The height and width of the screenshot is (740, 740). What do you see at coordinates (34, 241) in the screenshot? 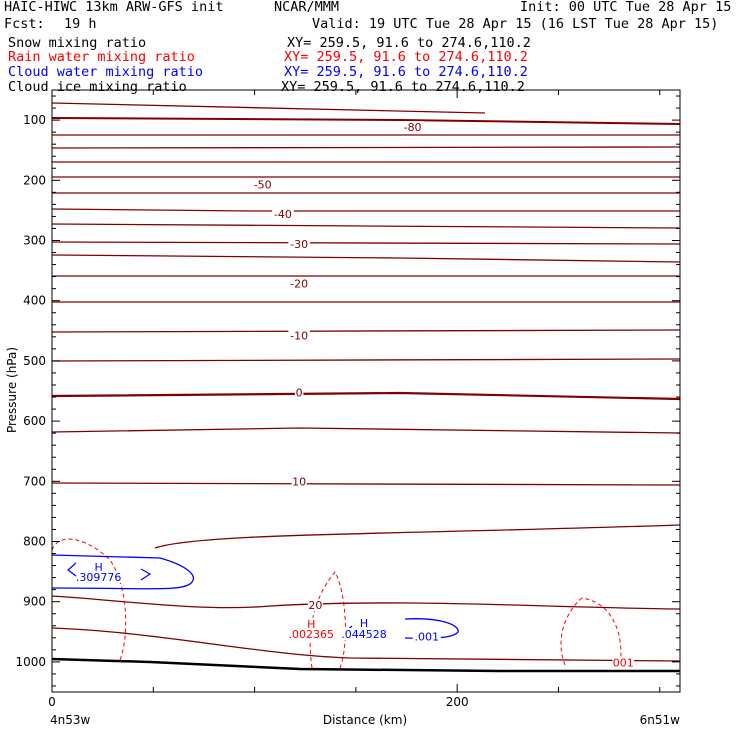
I see `y-tick-label: 300` at bounding box center [34, 241].